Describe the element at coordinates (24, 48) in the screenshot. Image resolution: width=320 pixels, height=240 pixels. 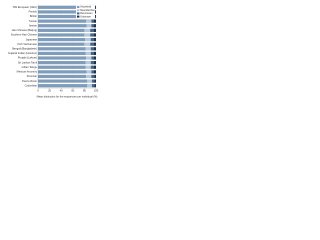
I see `y-tick-label: Bengali (Bangladesh)` at that location.